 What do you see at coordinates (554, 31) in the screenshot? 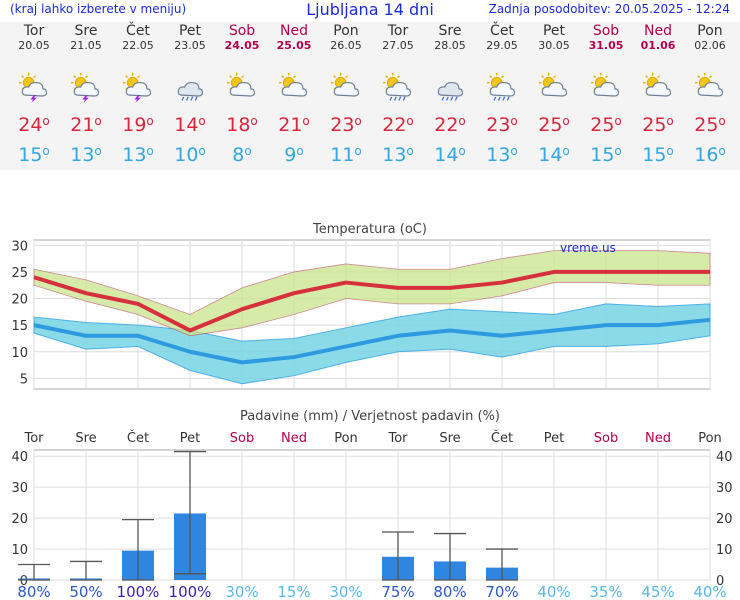
I see `day-name: Pet` at bounding box center [554, 31].